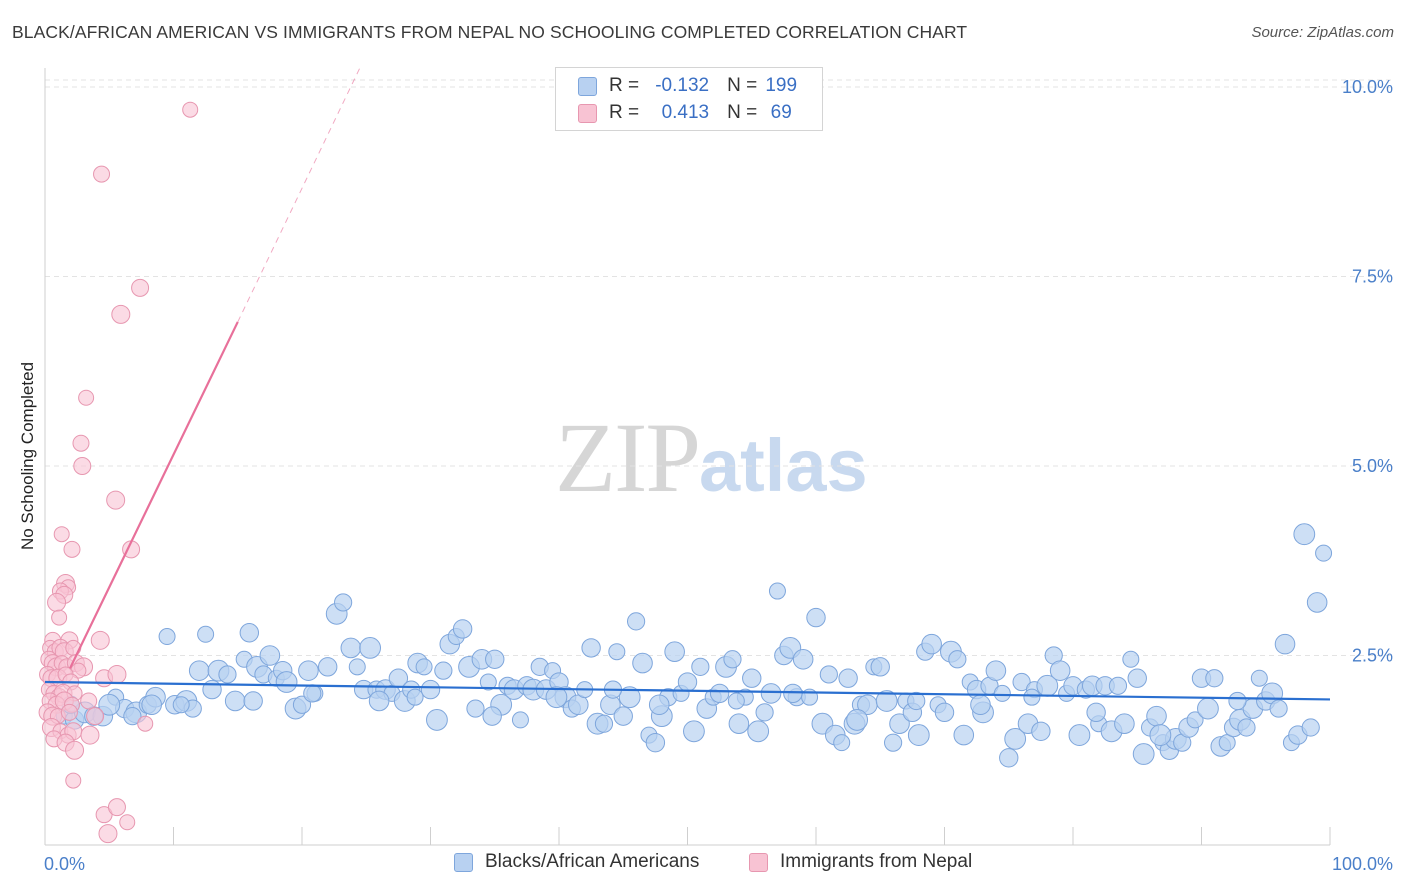 The image size is (1406, 892). Describe the element at coordinates (1372, 466) in the screenshot. I see `y-tick-label: 5.0%` at that location.